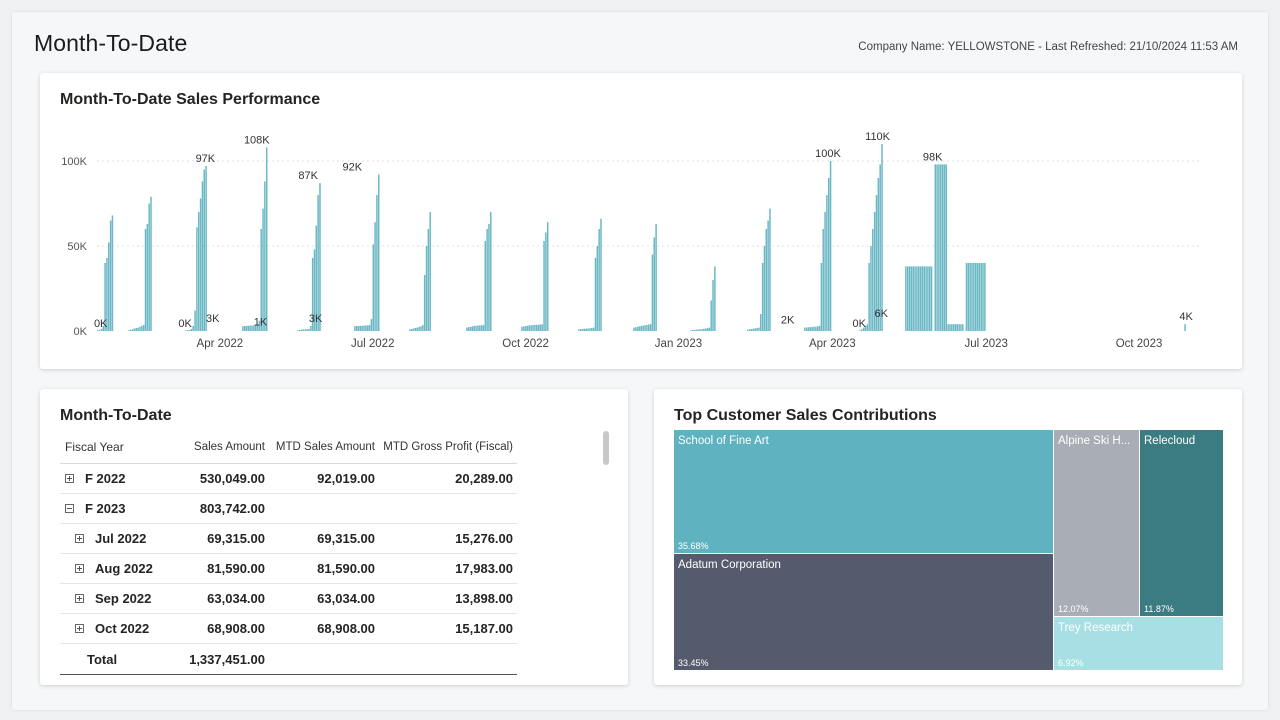 The image size is (1280, 720). Describe the element at coordinates (1138, 643) in the screenshot. I see `treemap-tile-trey-research: Trey Research 6.92%` at that location.